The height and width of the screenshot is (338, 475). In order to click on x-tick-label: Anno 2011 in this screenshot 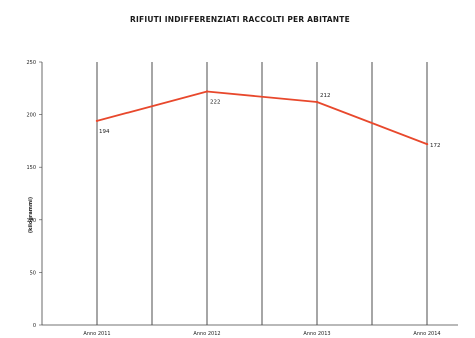, I will do `click(96, 334)`.